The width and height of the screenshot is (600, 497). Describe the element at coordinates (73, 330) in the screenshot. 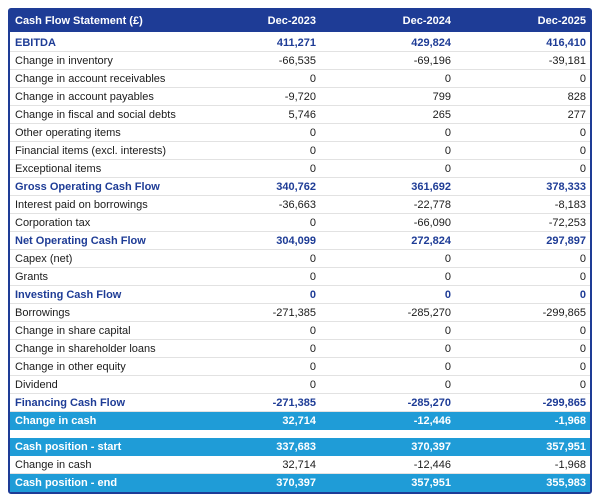

I see `row-label: Change in share capital` at that location.